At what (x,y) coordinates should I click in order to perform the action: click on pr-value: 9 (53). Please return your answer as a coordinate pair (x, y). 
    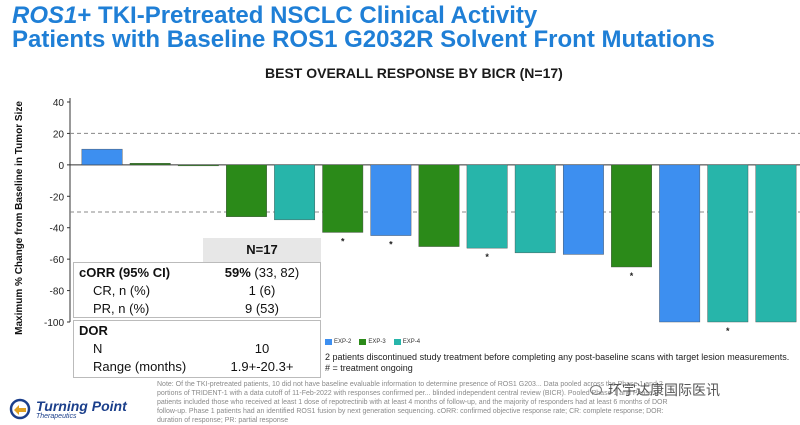
    Looking at the image, I should click on (262, 308).